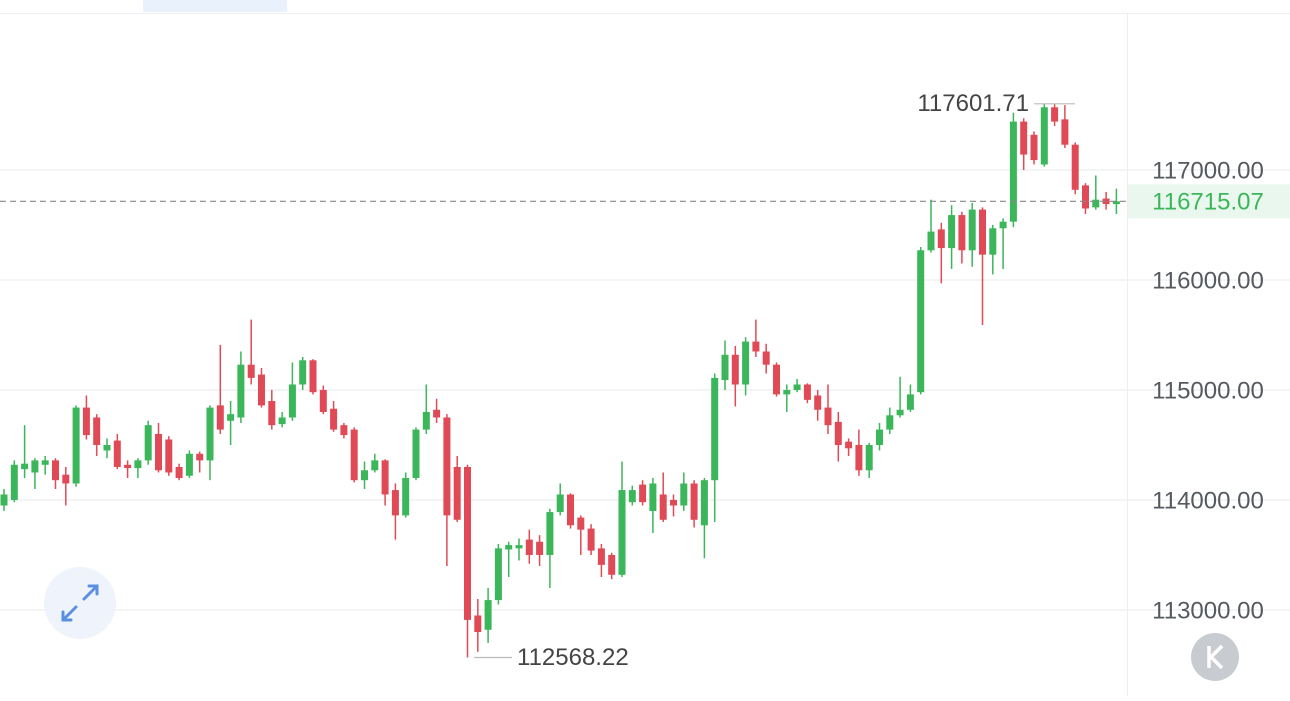 The width and height of the screenshot is (1290, 701). I want to click on last-price-bg, so click(1209, 201).